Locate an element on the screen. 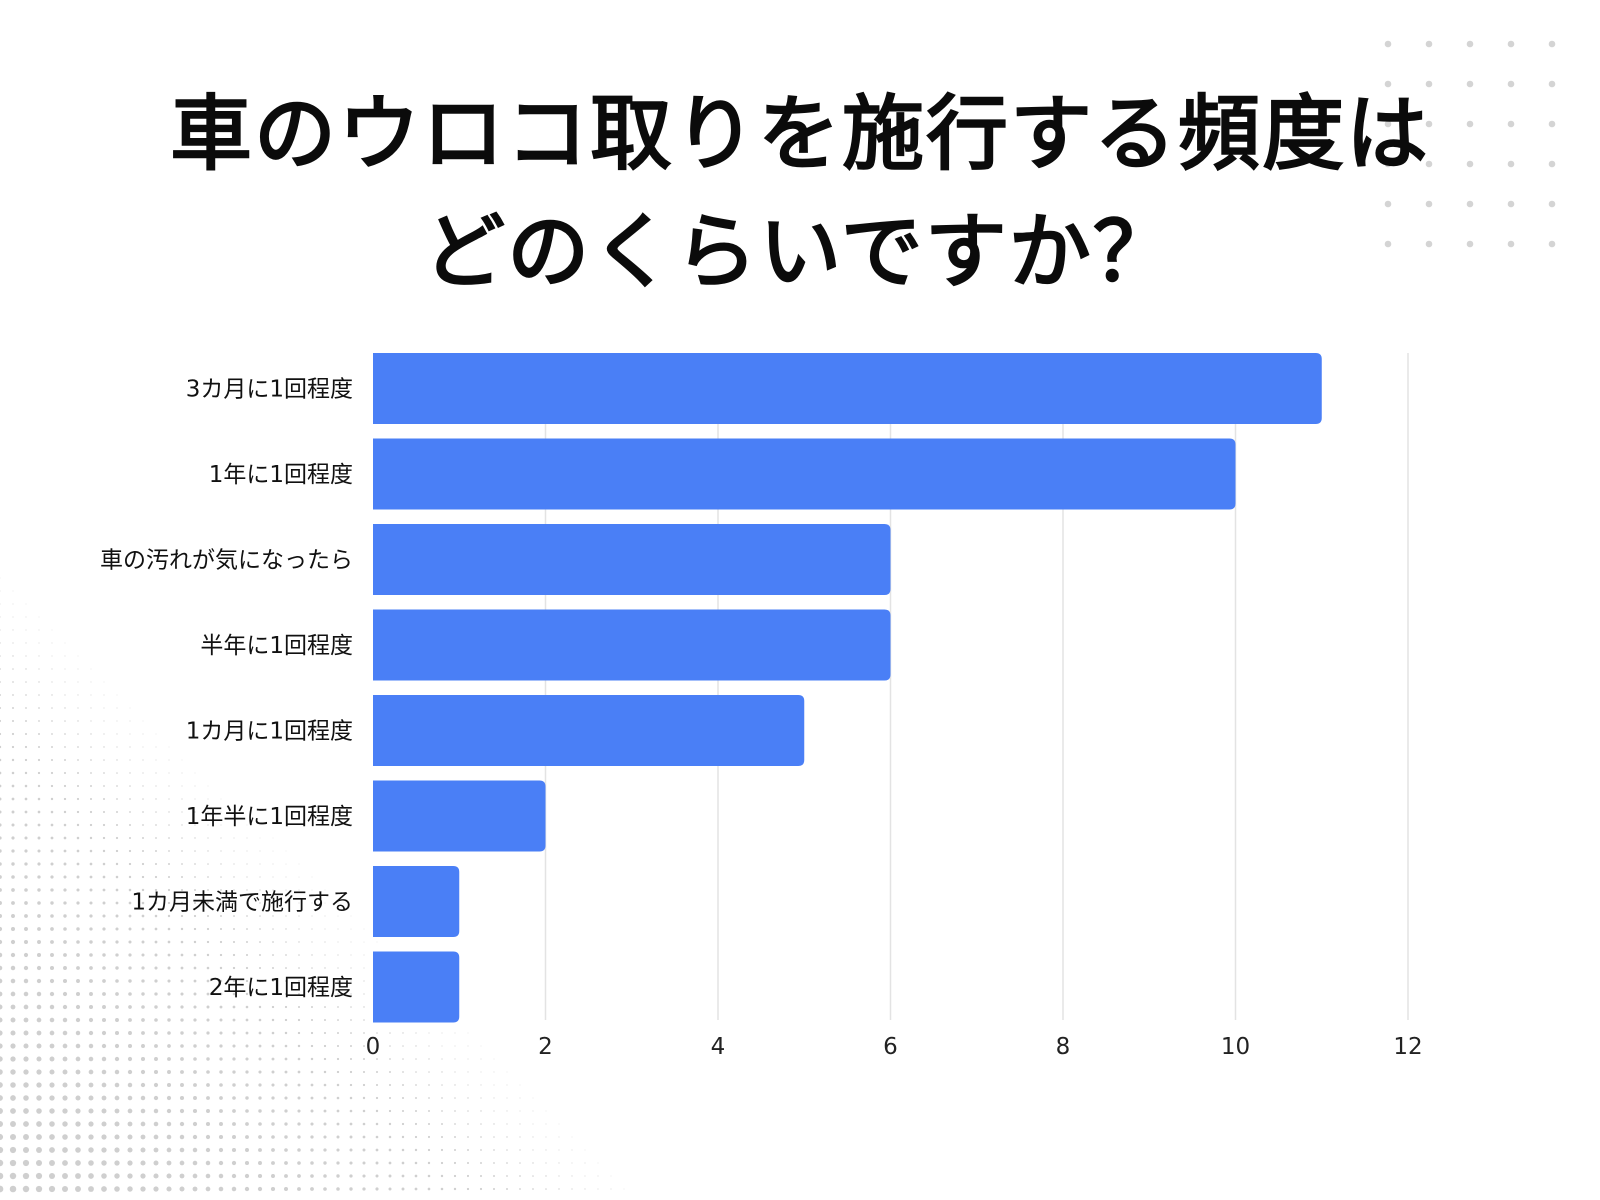 The height and width of the screenshot is (1200, 1600). bar-group: 1年に1回程度 is located at coordinates (722, 474).